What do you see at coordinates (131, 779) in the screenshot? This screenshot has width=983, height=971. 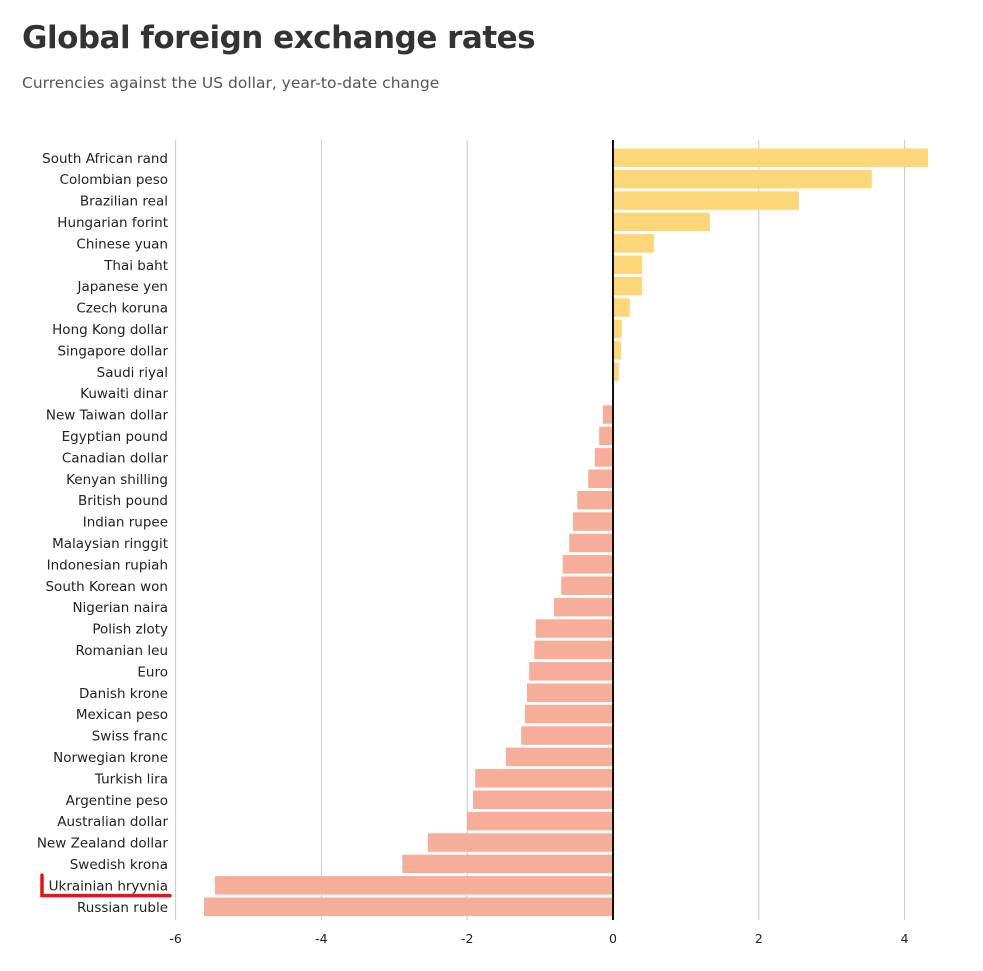 I see `category-label: Turkish lira` at bounding box center [131, 779].